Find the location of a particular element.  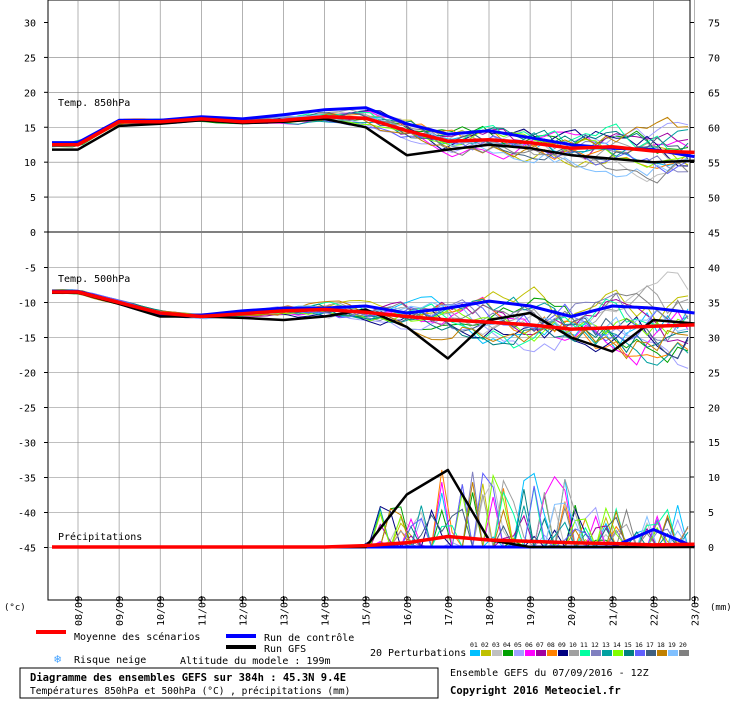

right-tick-label: 75 is located at coordinates (714, 24).